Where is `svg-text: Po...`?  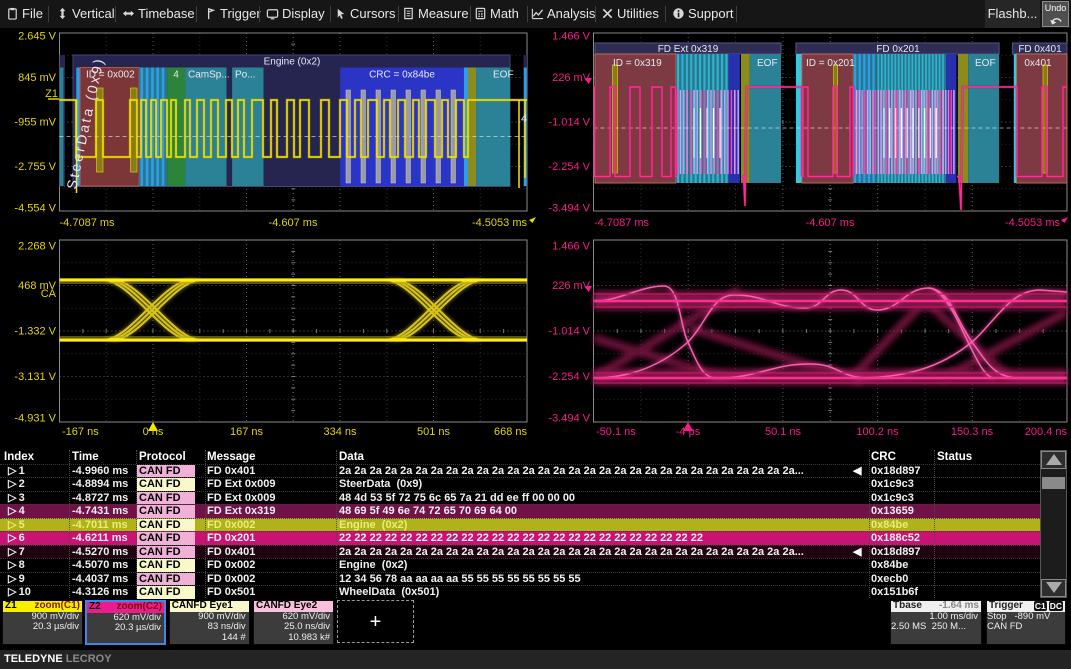
svg-text: Po... is located at coordinates (245, 75).